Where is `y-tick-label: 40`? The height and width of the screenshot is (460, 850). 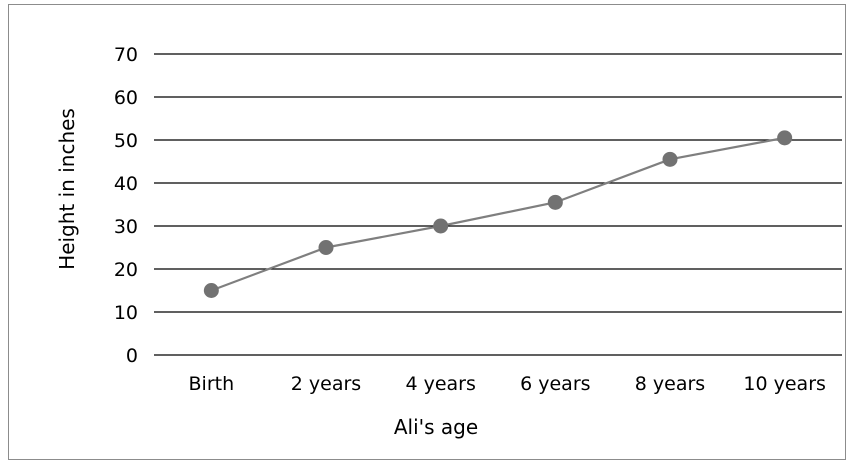
y-tick-label: 40 is located at coordinates (126, 184).